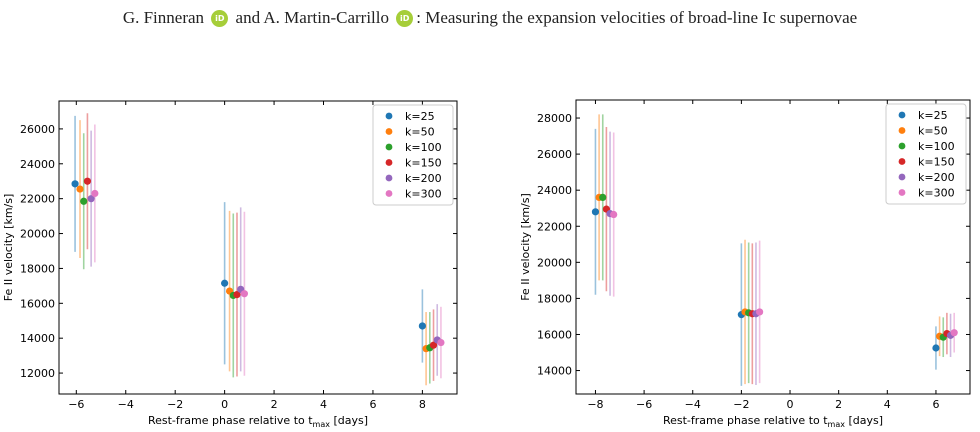 Image resolution: width=980 pixels, height=432 pixels. I want to click on y-tick-label: 28000, so click(554, 118).